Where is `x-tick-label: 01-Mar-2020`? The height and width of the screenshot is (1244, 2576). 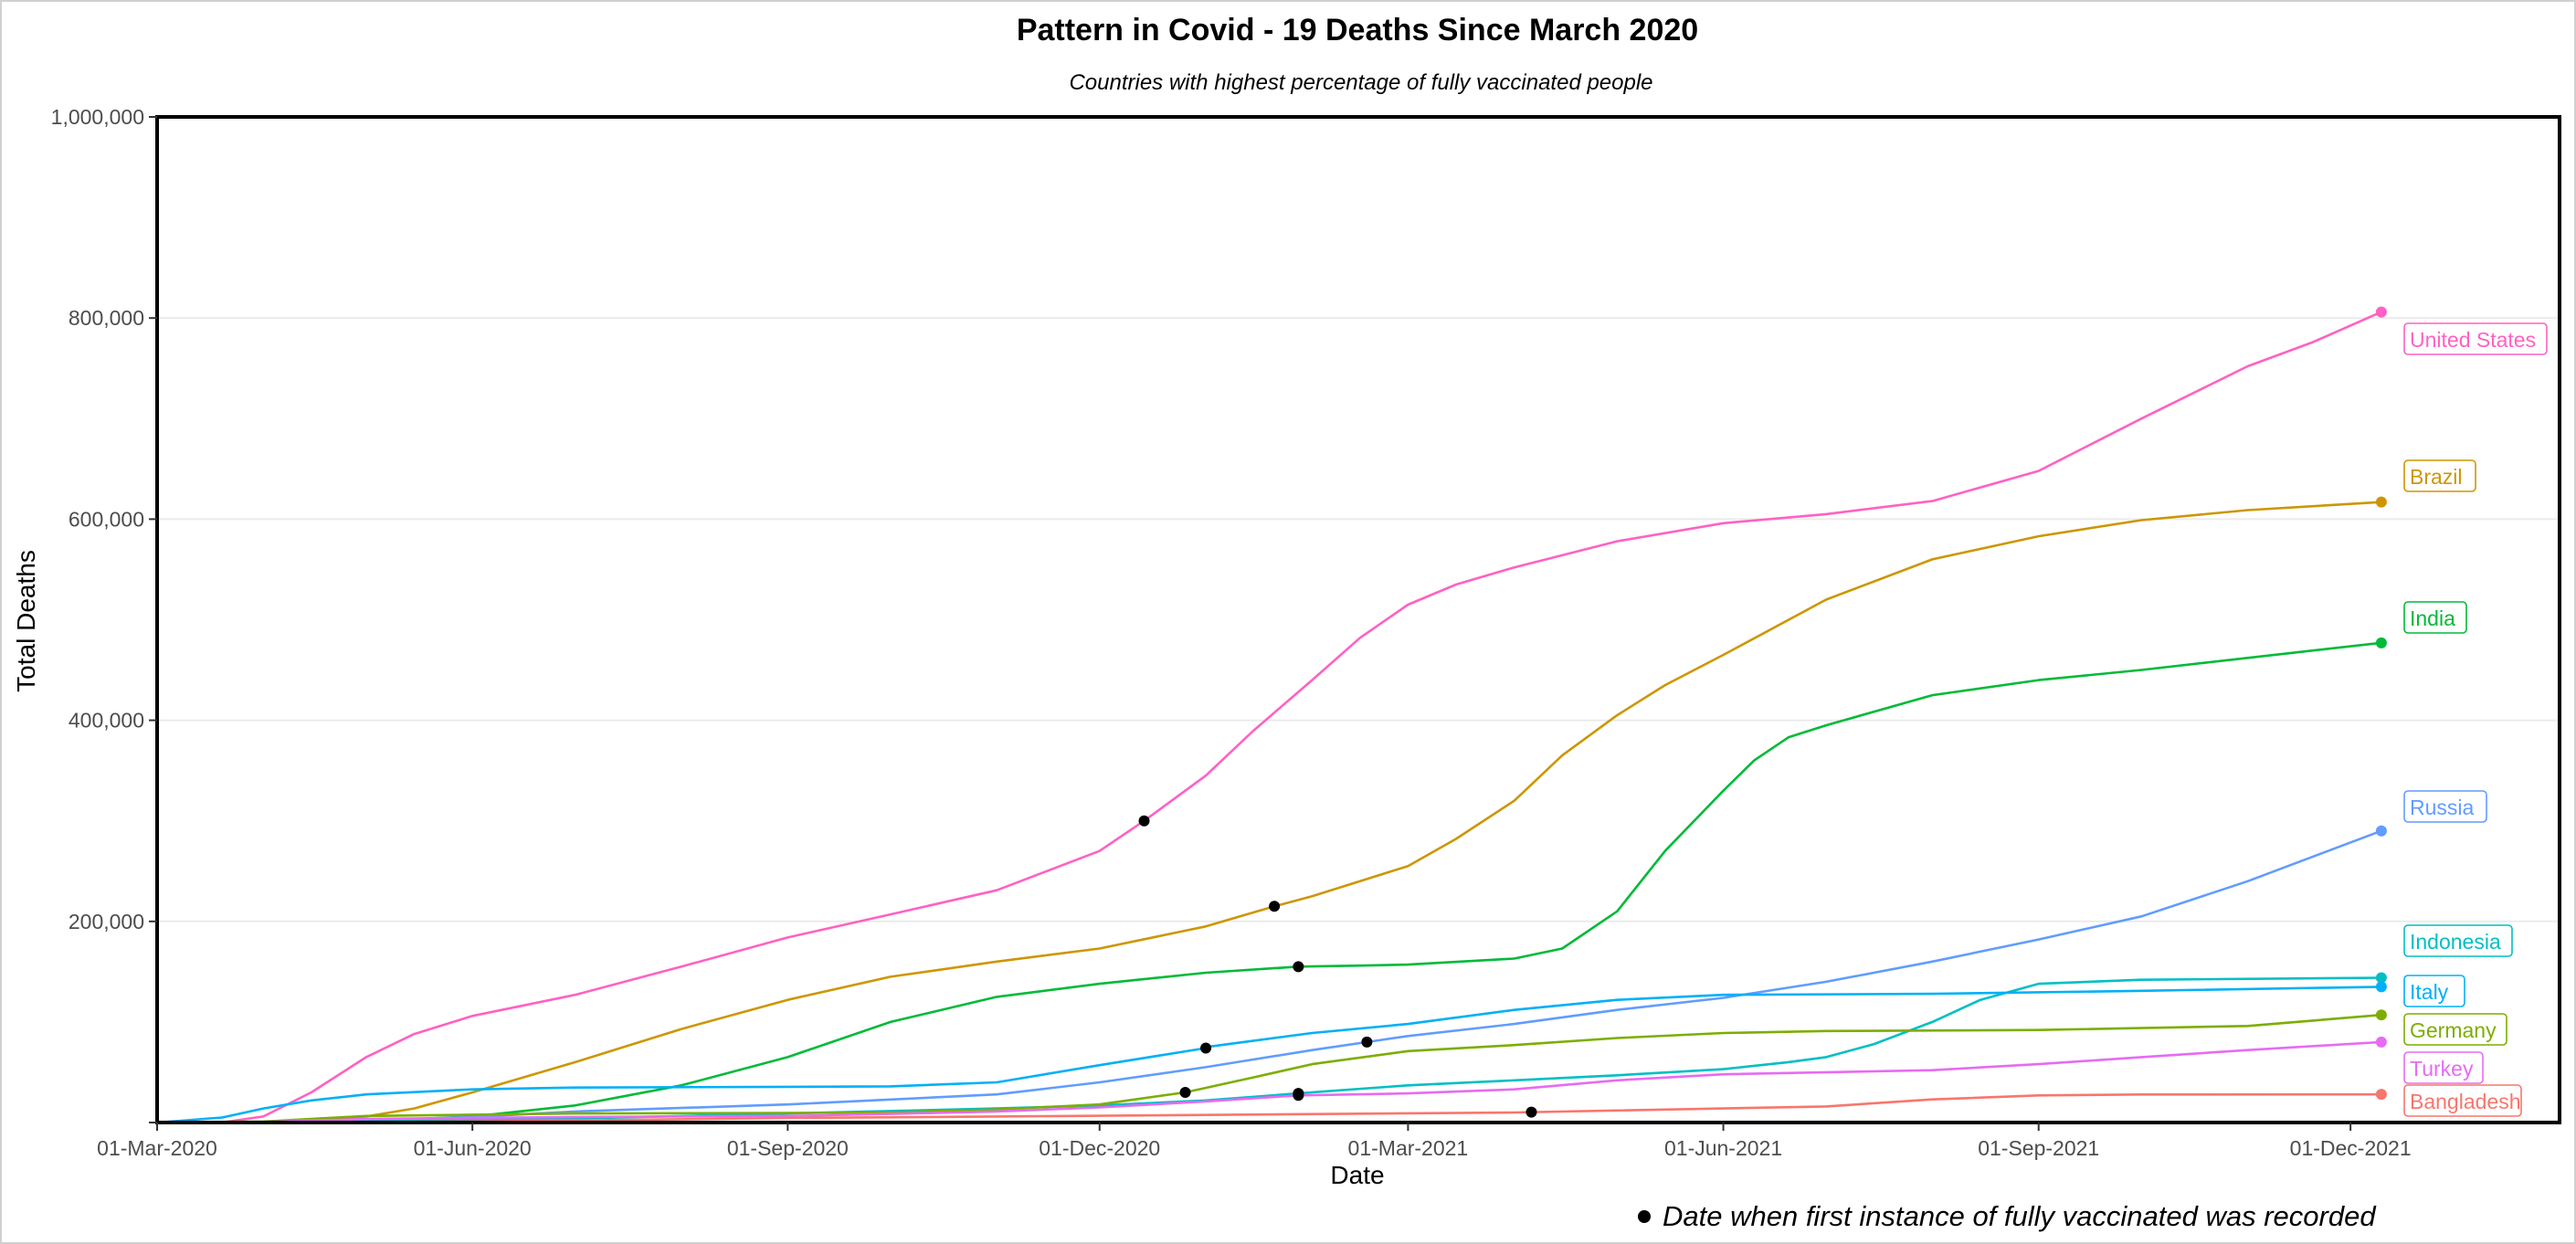
x-tick-label: 01-Mar-2020 is located at coordinates (157, 1148).